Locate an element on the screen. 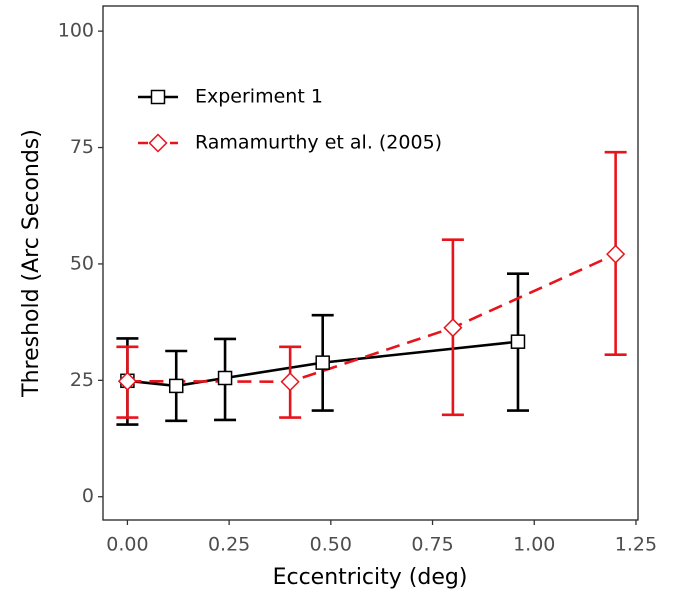 The height and width of the screenshot is (596, 676). y-tick-label: 50 is located at coordinates (82, 263).